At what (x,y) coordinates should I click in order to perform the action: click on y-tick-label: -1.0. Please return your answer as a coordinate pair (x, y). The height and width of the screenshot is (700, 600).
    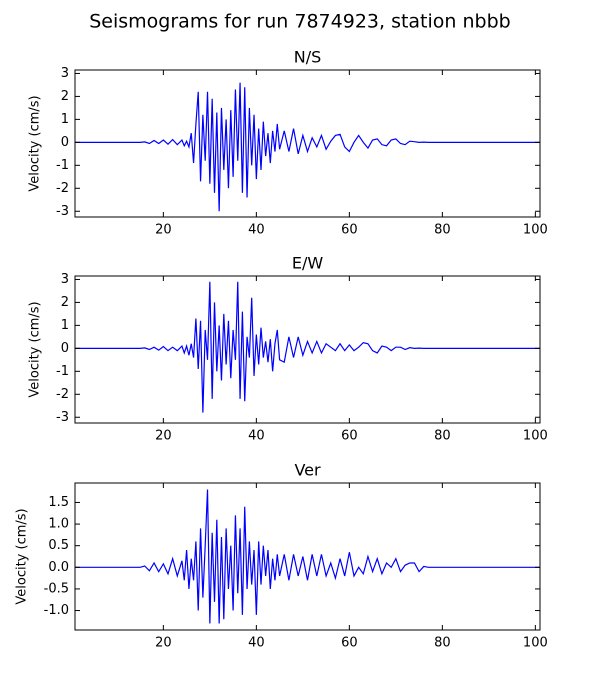
    Looking at the image, I should click on (56, 610).